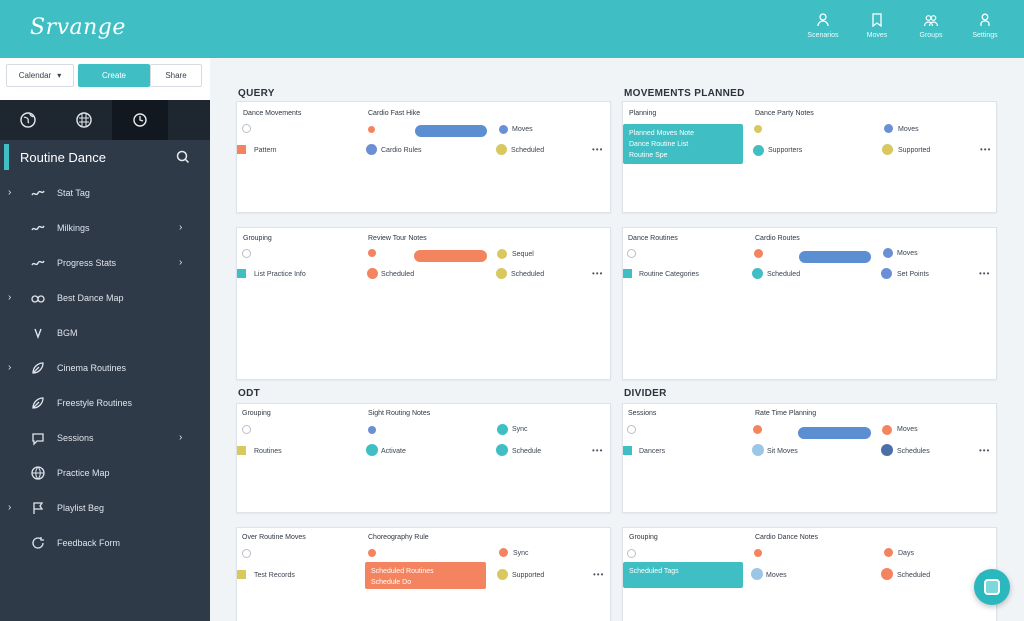  Describe the element at coordinates (661, 133) in the screenshot. I see `block-line: Planned Moves Note` at that location.